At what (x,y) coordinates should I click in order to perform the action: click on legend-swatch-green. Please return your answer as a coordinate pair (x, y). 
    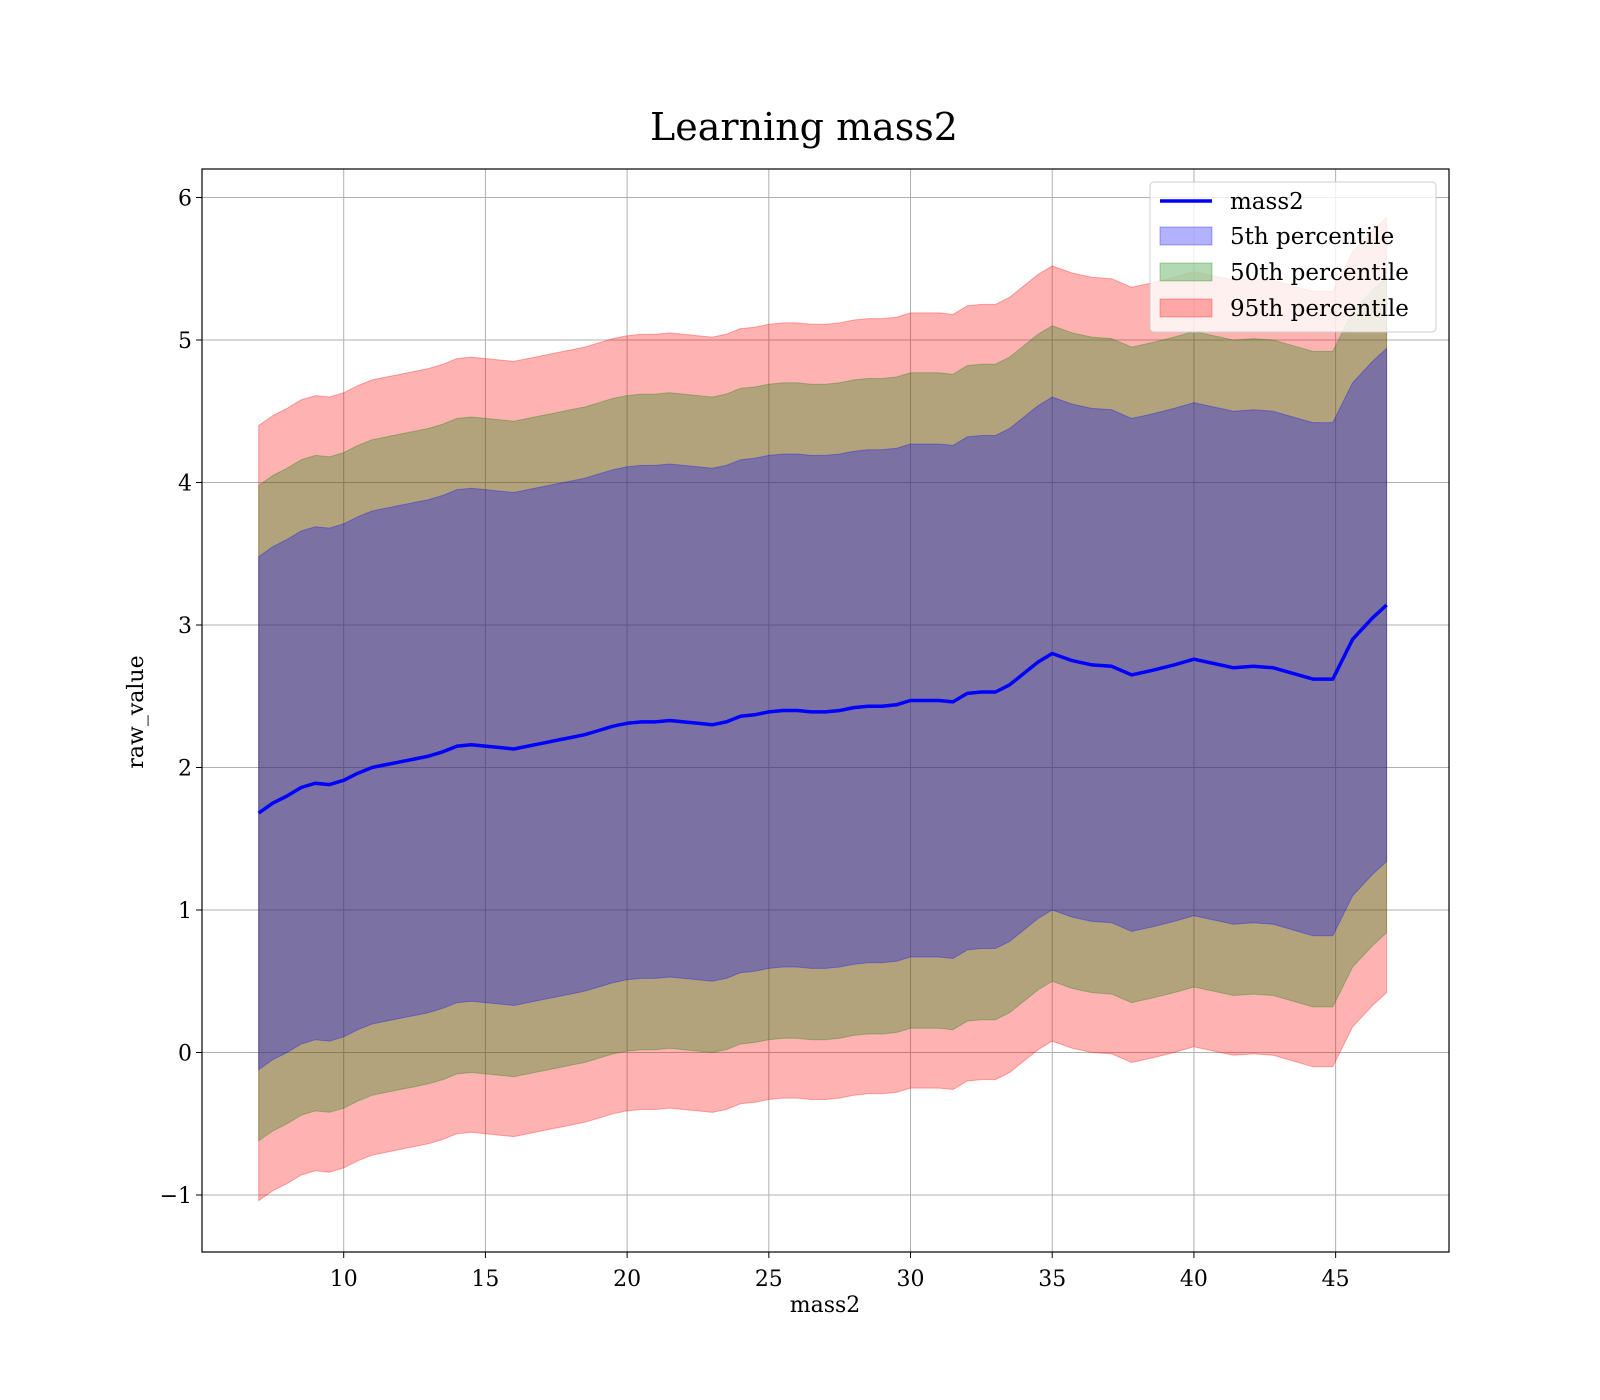
    Looking at the image, I should click on (1186, 272).